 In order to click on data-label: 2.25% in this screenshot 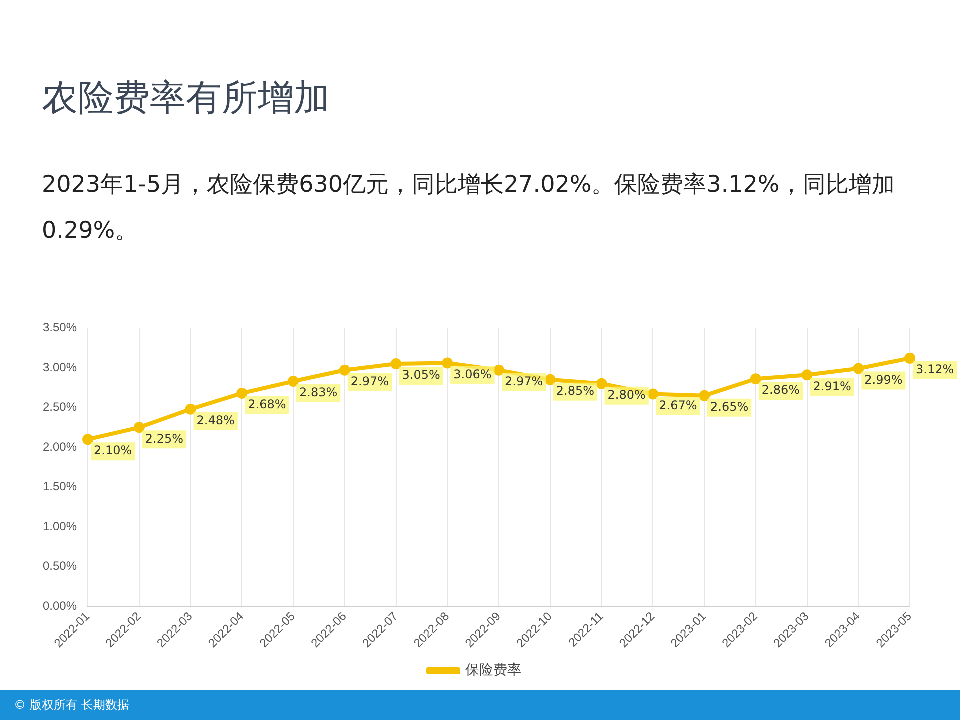, I will do `click(164, 439)`.